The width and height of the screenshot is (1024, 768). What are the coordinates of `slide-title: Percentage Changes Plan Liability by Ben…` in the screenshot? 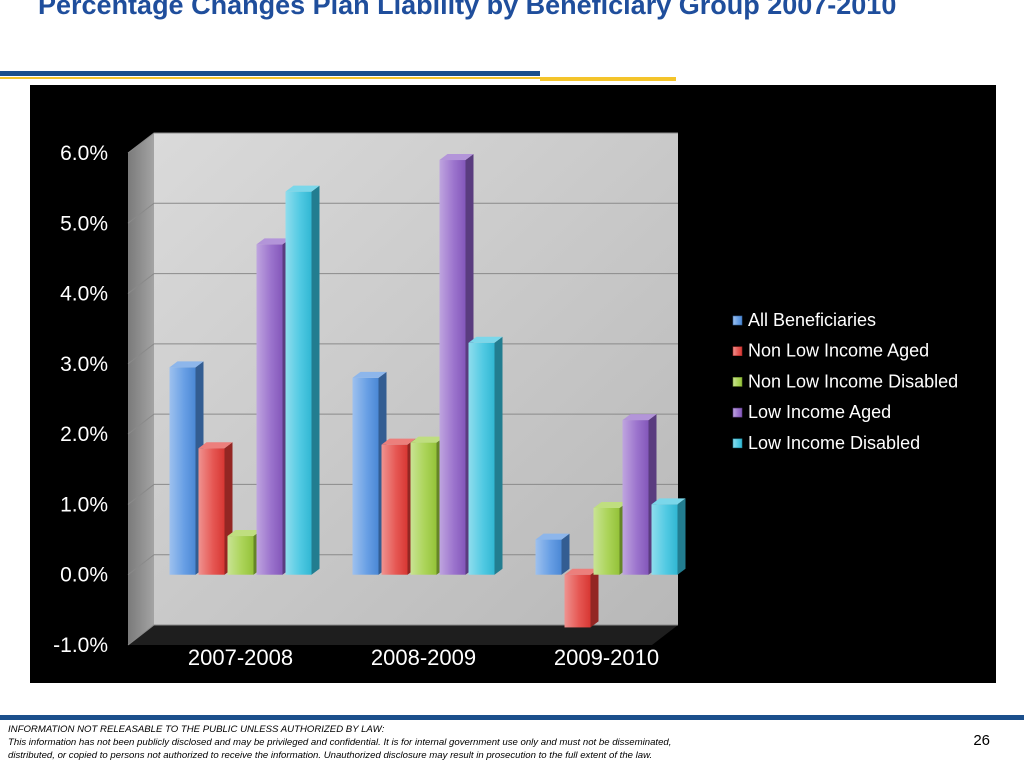 It's located at (467, 10).